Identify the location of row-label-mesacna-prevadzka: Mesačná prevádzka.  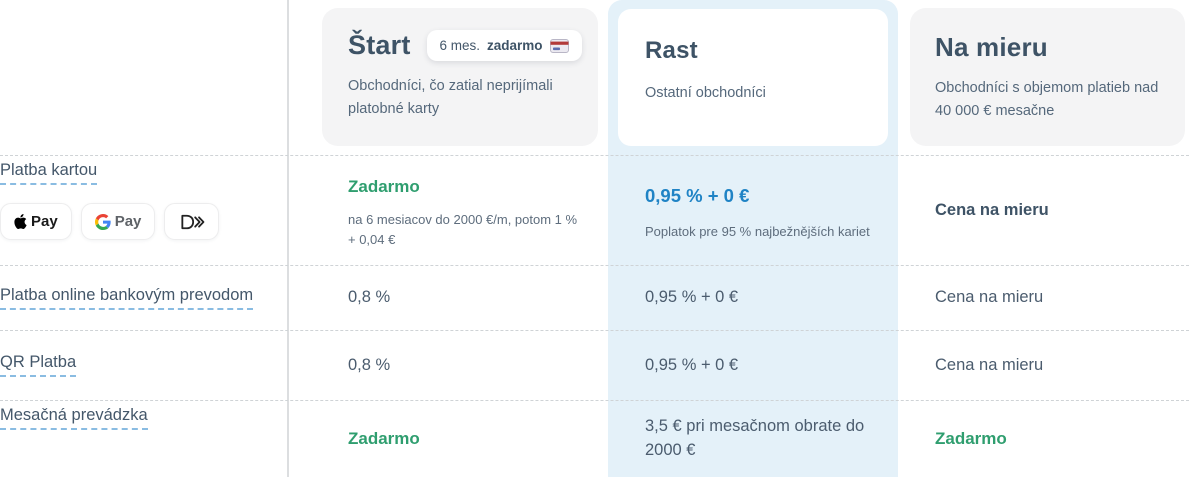
(74, 418).